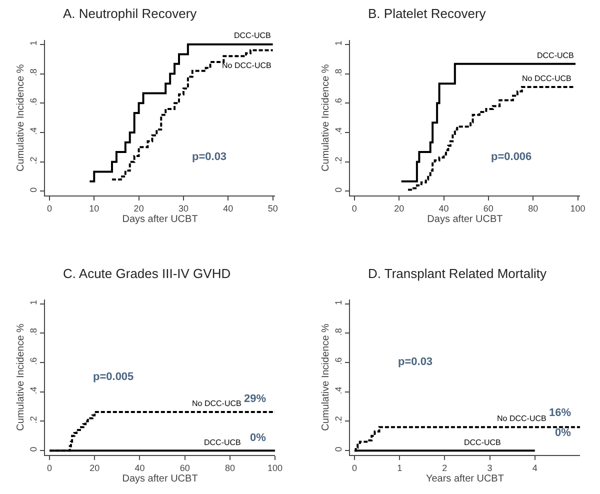 The height and width of the screenshot is (494, 600). Describe the element at coordinates (113, 377) in the screenshot. I see `annotation: p=0.005` at that location.